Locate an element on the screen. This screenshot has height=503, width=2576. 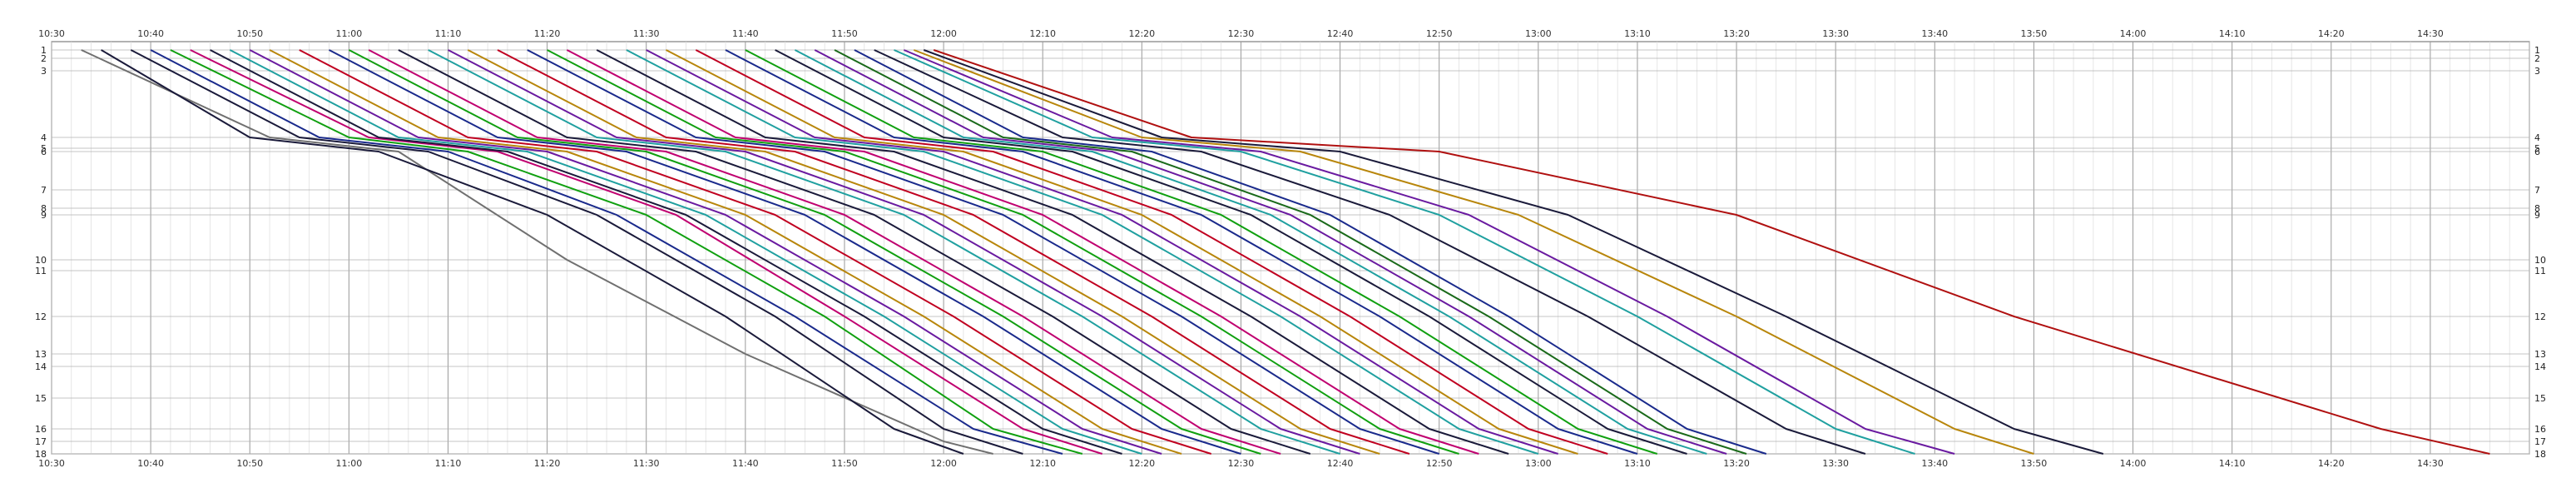
time-tick-label-bottom: 13:50 is located at coordinates (2034, 463).